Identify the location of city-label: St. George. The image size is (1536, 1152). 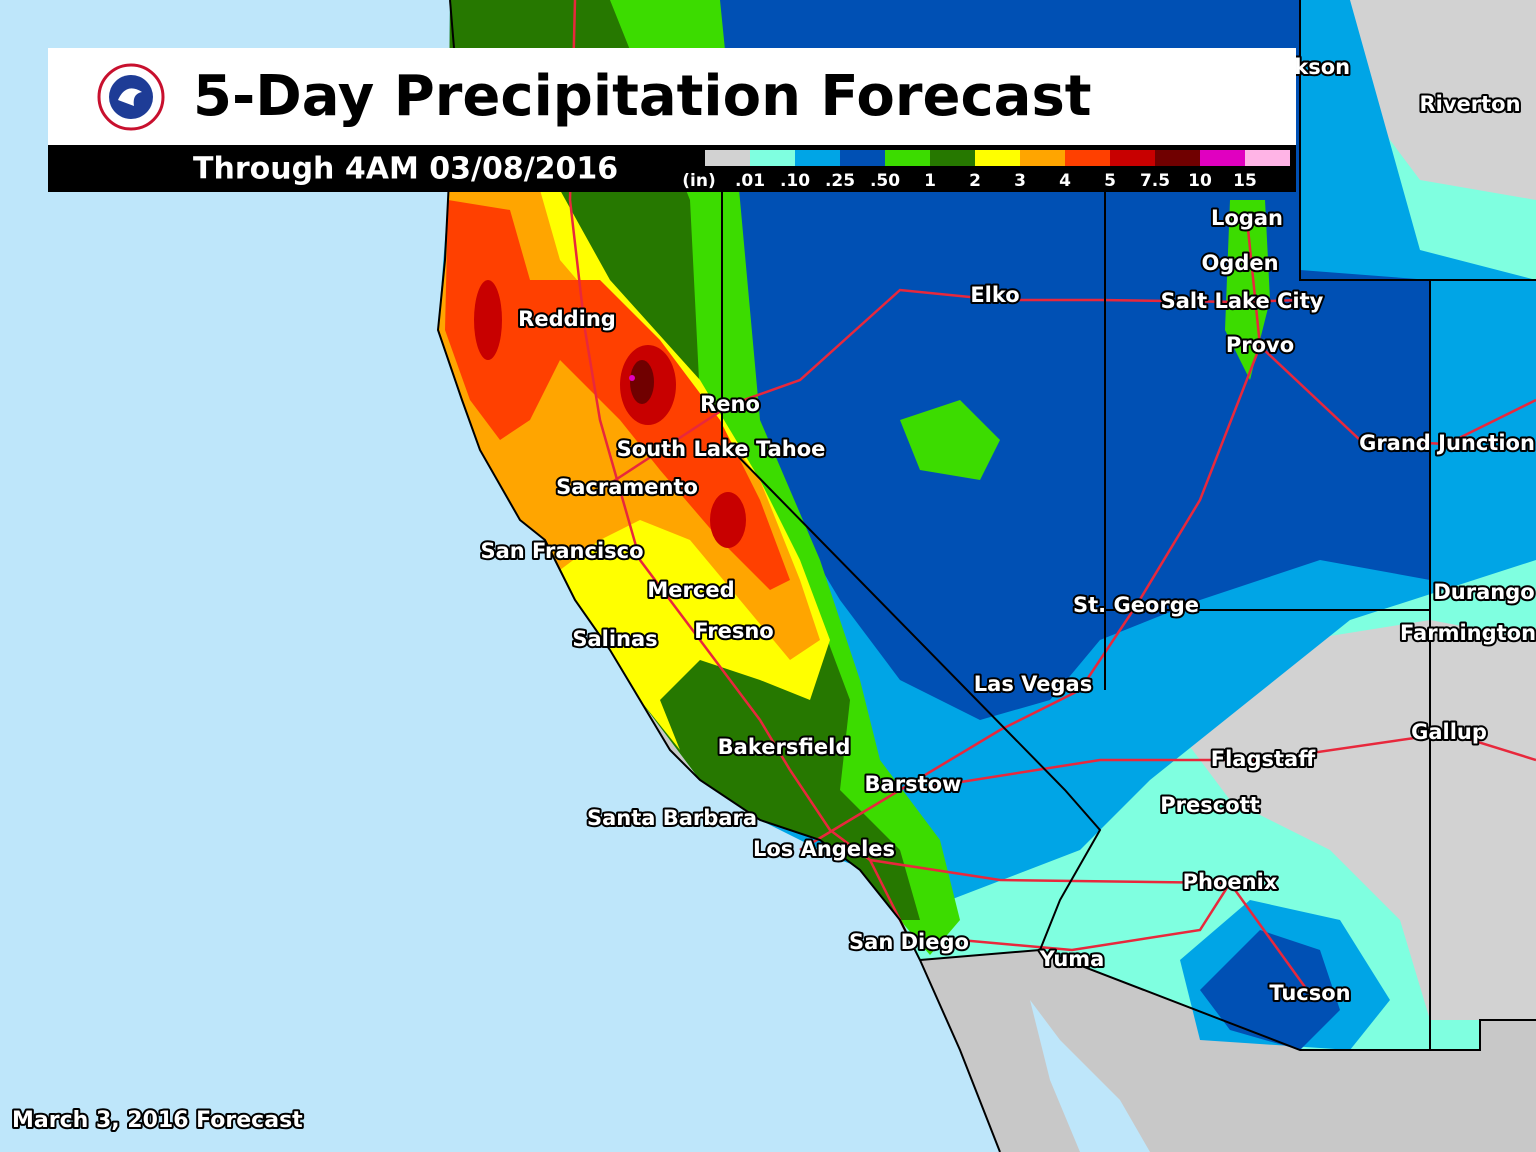
(1136, 605).